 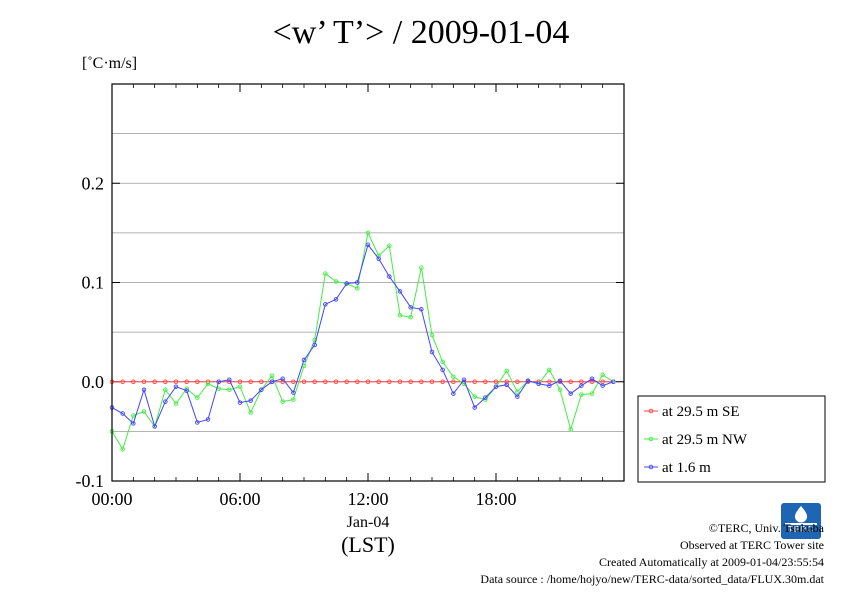 I want to click on footer-copyright: ©TERC, Univ. Tsukuba, so click(x=766, y=528).